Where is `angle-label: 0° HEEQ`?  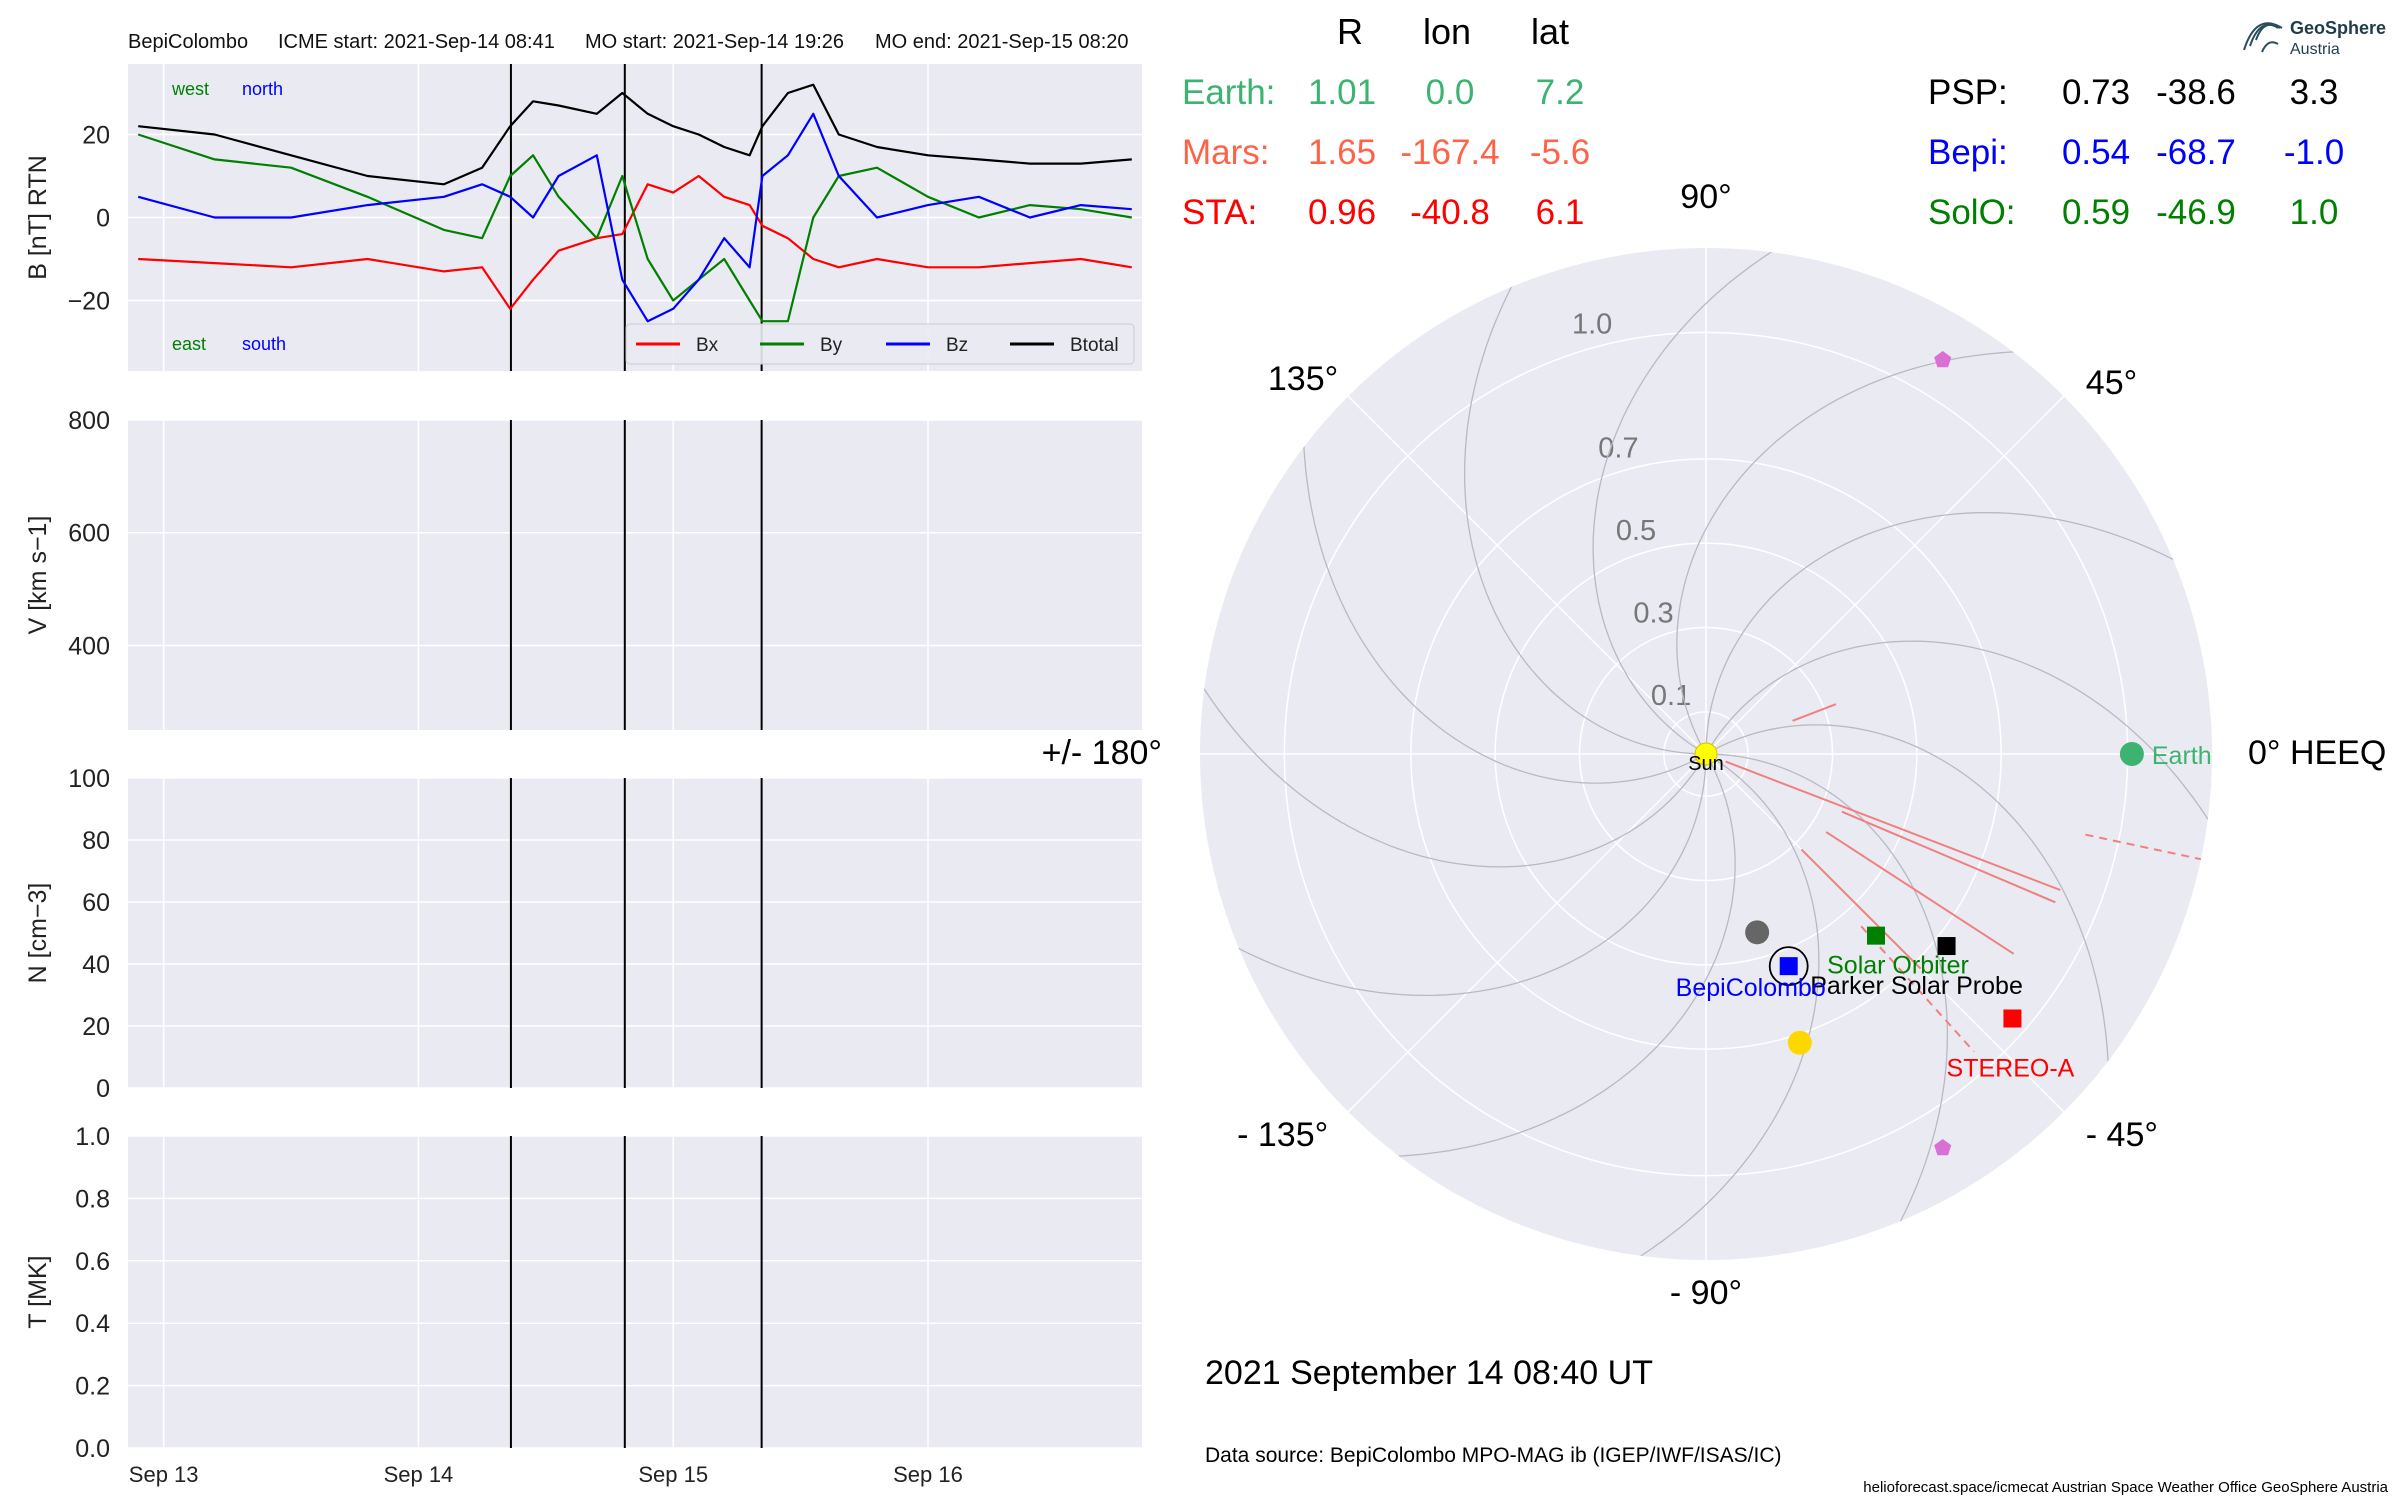 angle-label: 0° HEEQ is located at coordinates (2317, 753).